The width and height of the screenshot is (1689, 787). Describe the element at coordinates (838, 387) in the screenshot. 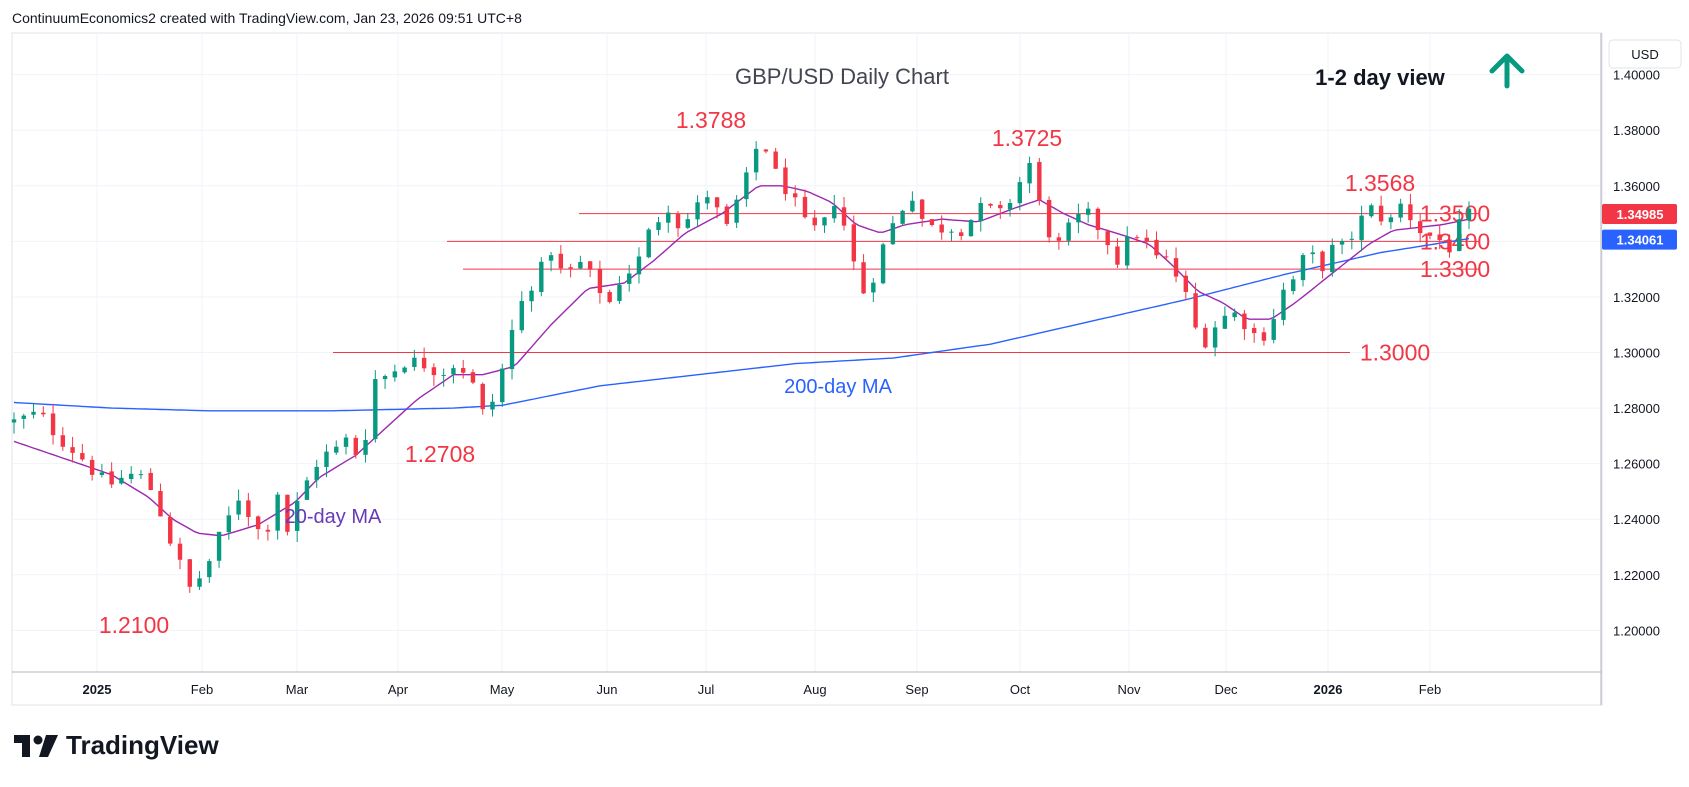

I see `ma-annotation: 200-day MA` at that location.